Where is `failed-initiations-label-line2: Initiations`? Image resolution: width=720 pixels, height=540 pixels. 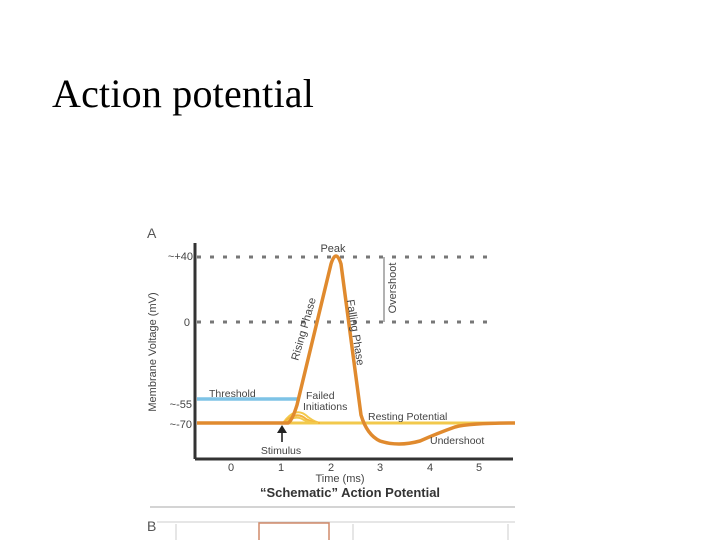
failed-initiations-label-line2: Initiations is located at coordinates (325, 407).